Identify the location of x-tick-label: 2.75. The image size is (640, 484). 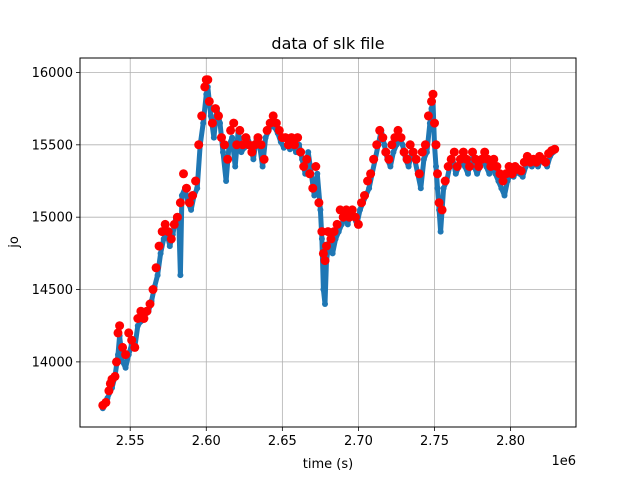
(434, 441).